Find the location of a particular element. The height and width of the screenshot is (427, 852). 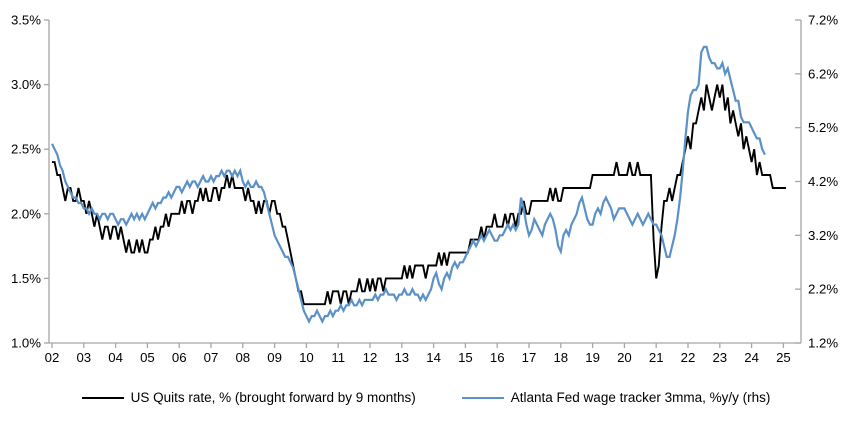

x-axis-tick-label: 12 is located at coordinates (370, 357).